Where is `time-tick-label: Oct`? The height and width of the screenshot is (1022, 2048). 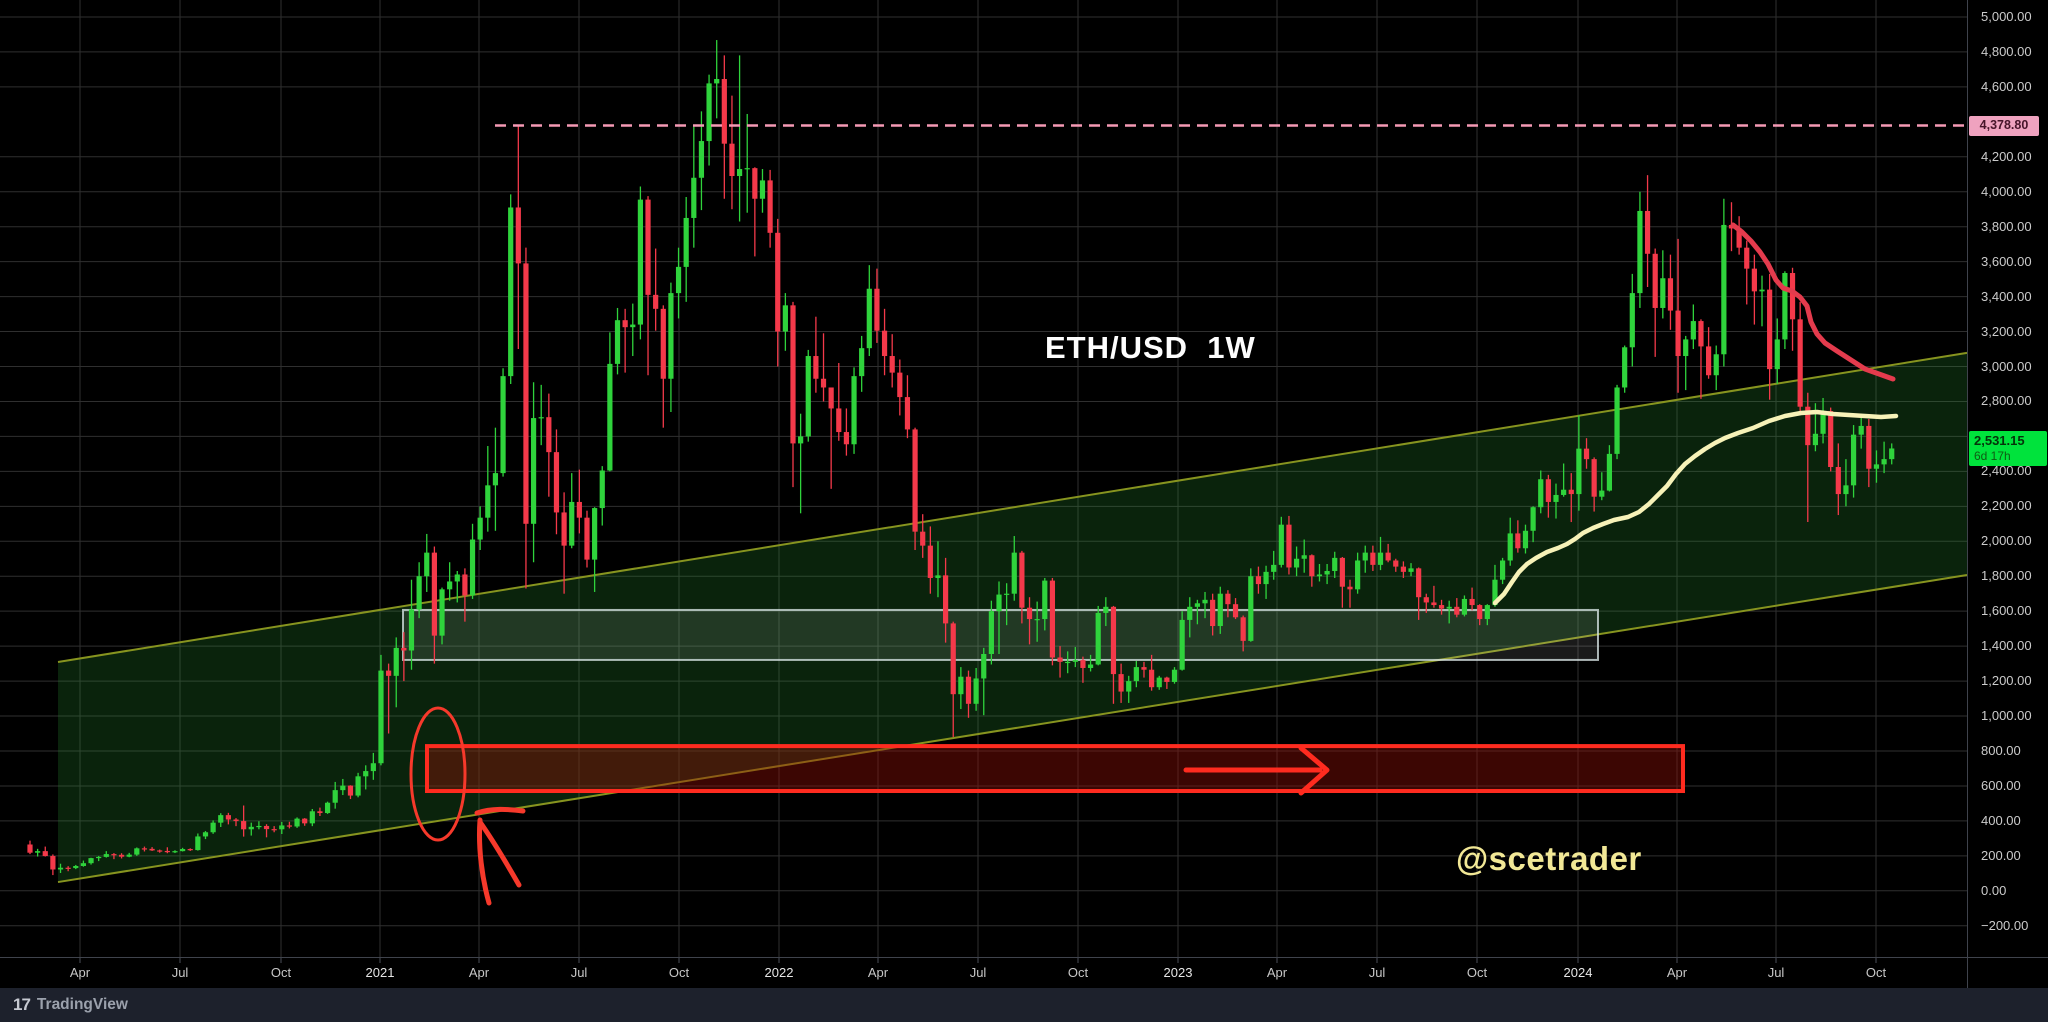
time-tick-label: Oct is located at coordinates (281, 972).